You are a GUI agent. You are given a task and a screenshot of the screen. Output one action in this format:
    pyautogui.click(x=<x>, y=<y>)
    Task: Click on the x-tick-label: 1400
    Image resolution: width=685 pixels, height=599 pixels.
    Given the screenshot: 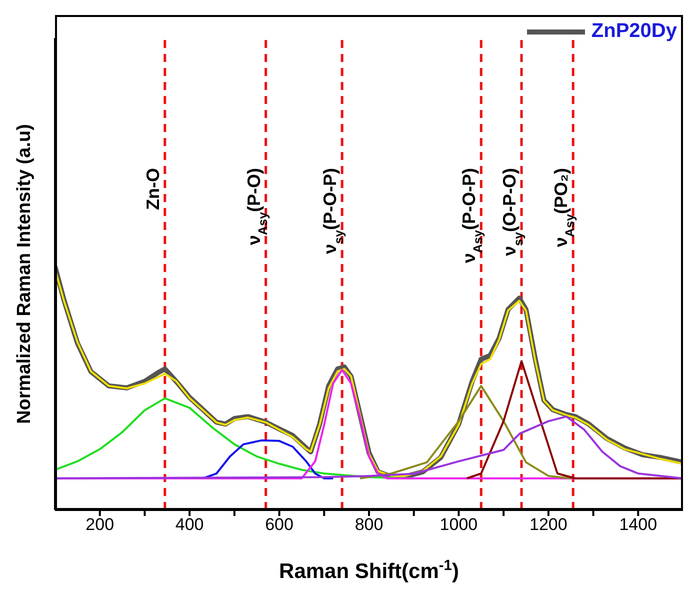 What is the action you would take?
    pyautogui.click(x=638, y=524)
    